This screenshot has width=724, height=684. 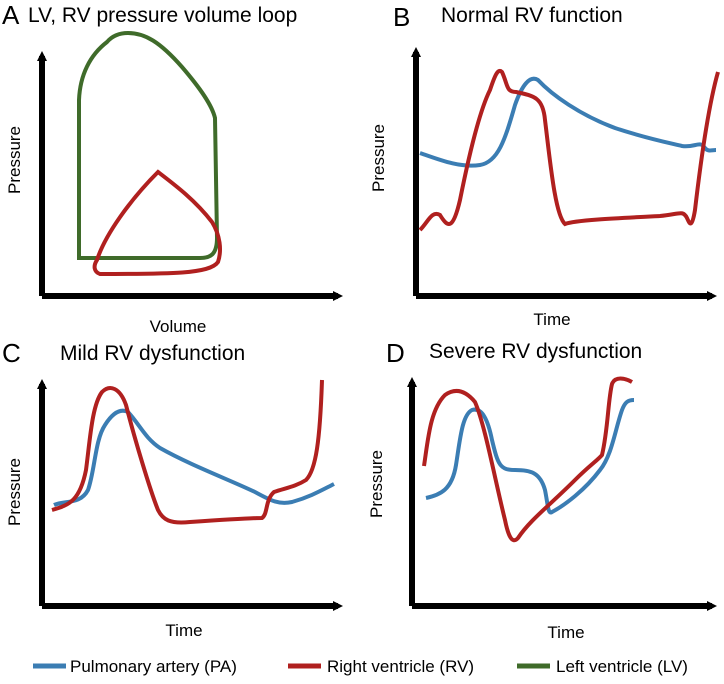 I want to click on panel-d-xlabel: Time, so click(x=565, y=632).